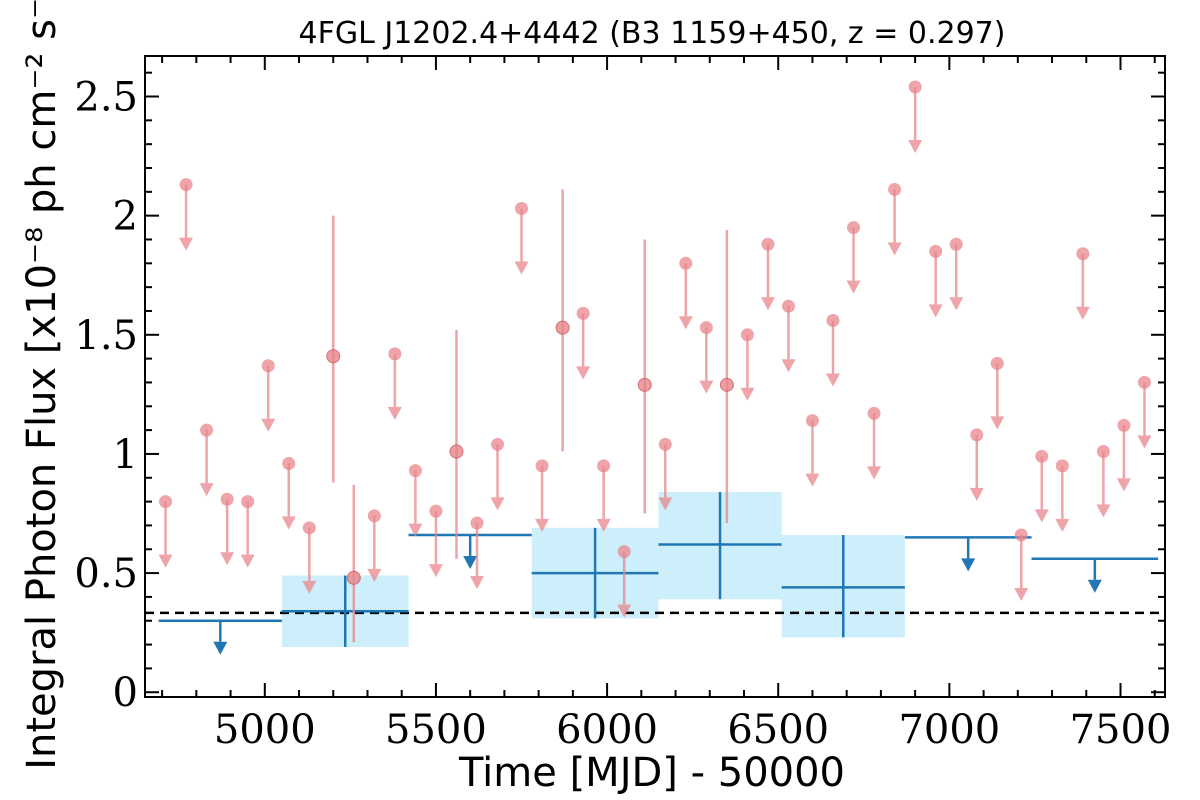 The height and width of the screenshot is (800, 1200). I want to click on y-tick-label: 1.5, so click(106, 336).